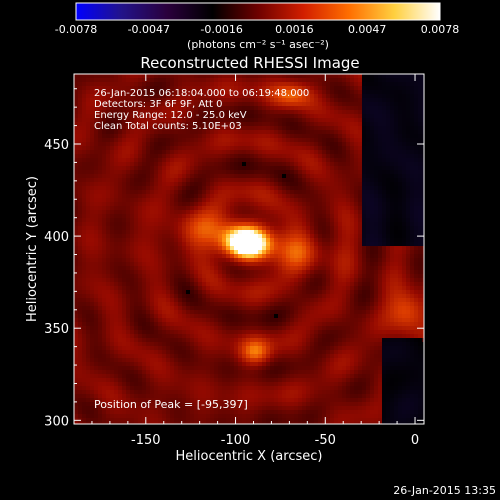 This screenshot has height=500, width=500. What do you see at coordinates (249, 63) in the screenshot?
I see `chart-title: Reconstructed RHESSI Image` at bounding box center [249, 63].